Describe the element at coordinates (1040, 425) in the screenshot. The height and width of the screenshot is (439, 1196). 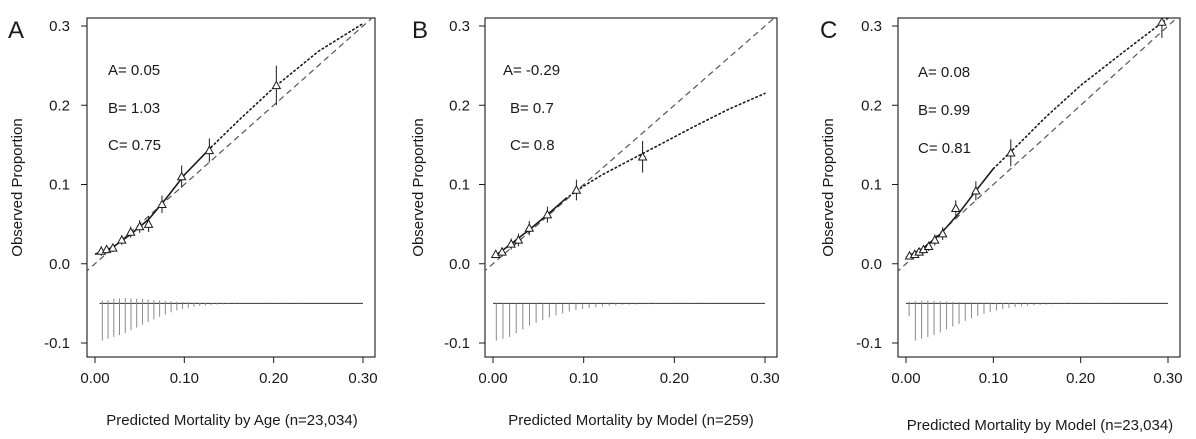
I see `x-axis-title: Predicted Mortality by Model (n=23,034)` at that location.